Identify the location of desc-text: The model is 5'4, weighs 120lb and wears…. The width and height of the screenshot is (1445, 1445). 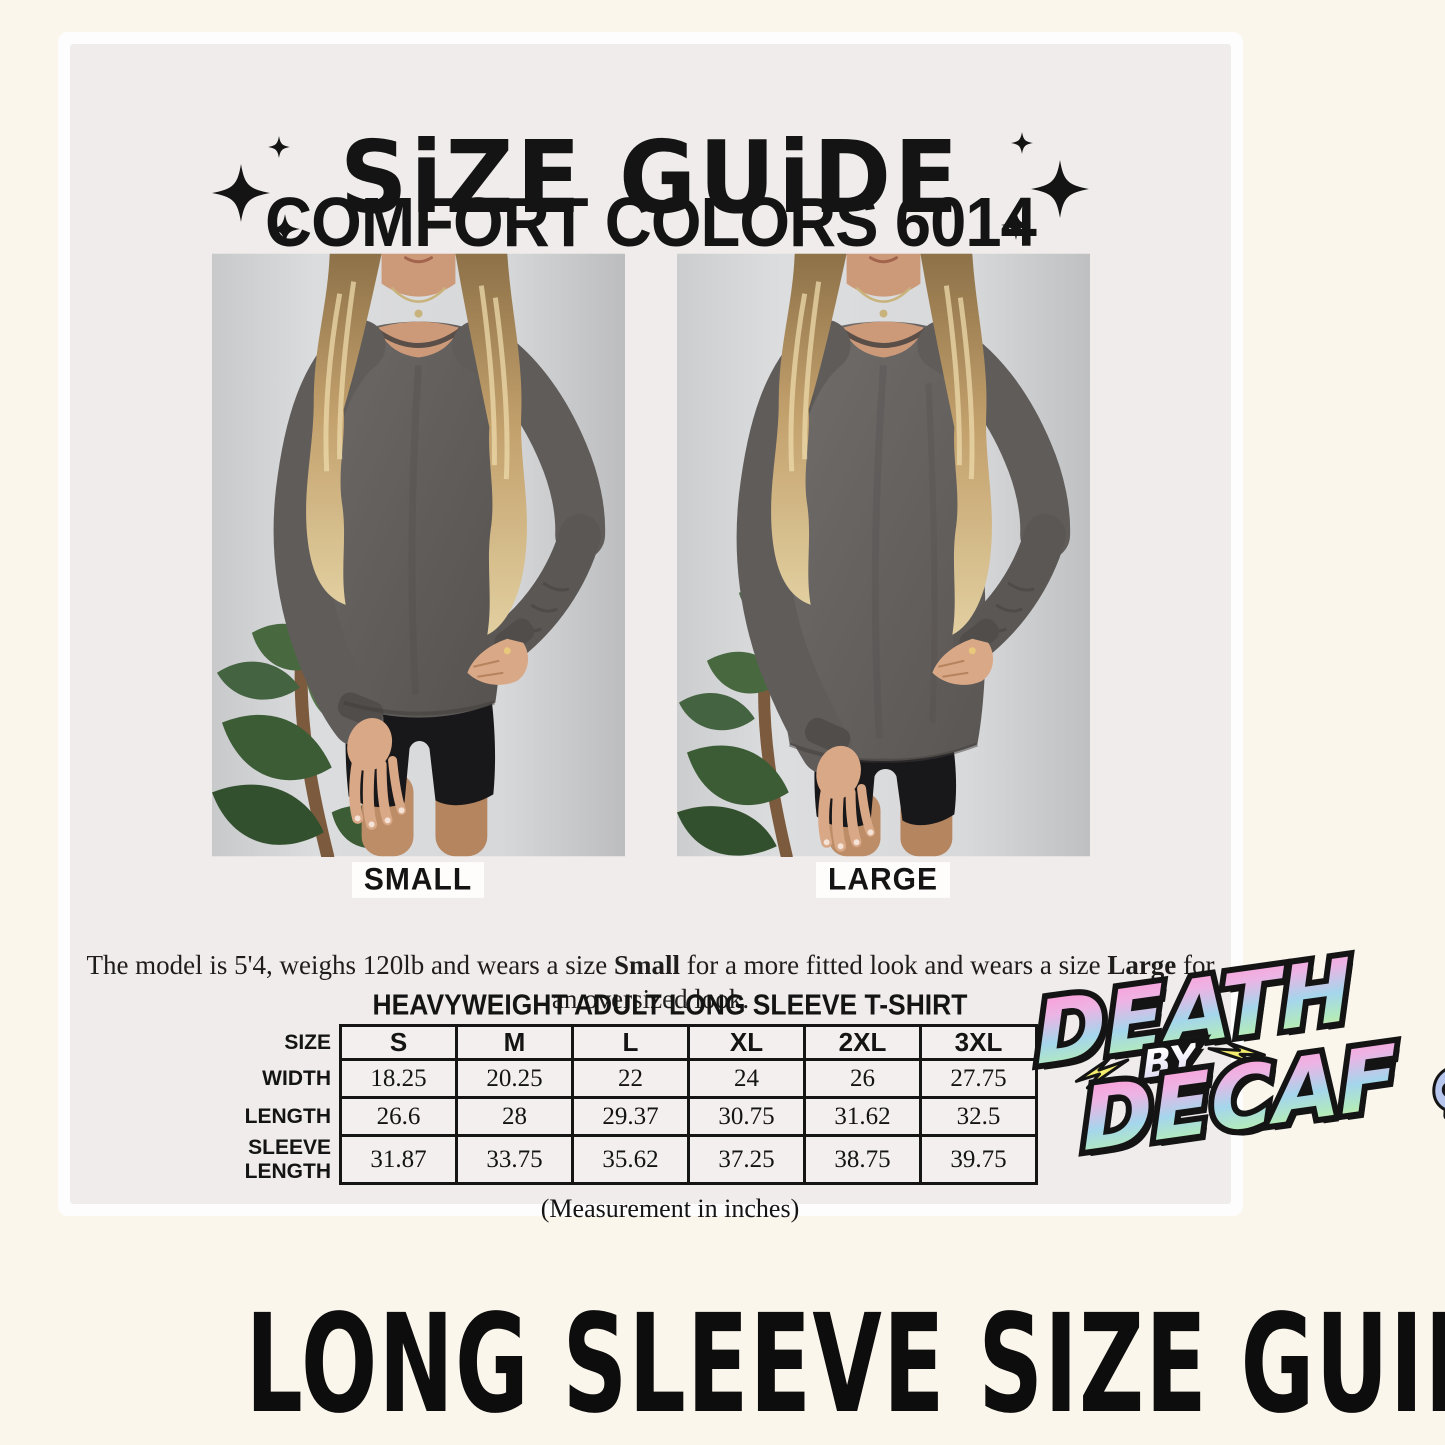
(350, 965).